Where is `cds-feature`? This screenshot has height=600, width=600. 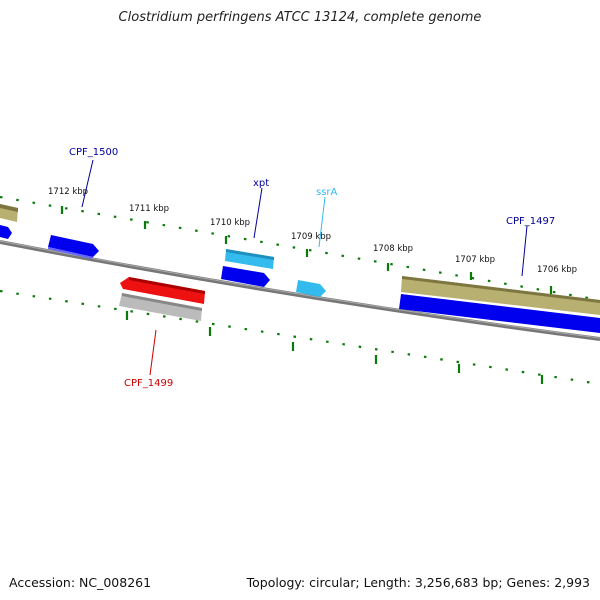
cds-feature is located at coordinates (6, 232).